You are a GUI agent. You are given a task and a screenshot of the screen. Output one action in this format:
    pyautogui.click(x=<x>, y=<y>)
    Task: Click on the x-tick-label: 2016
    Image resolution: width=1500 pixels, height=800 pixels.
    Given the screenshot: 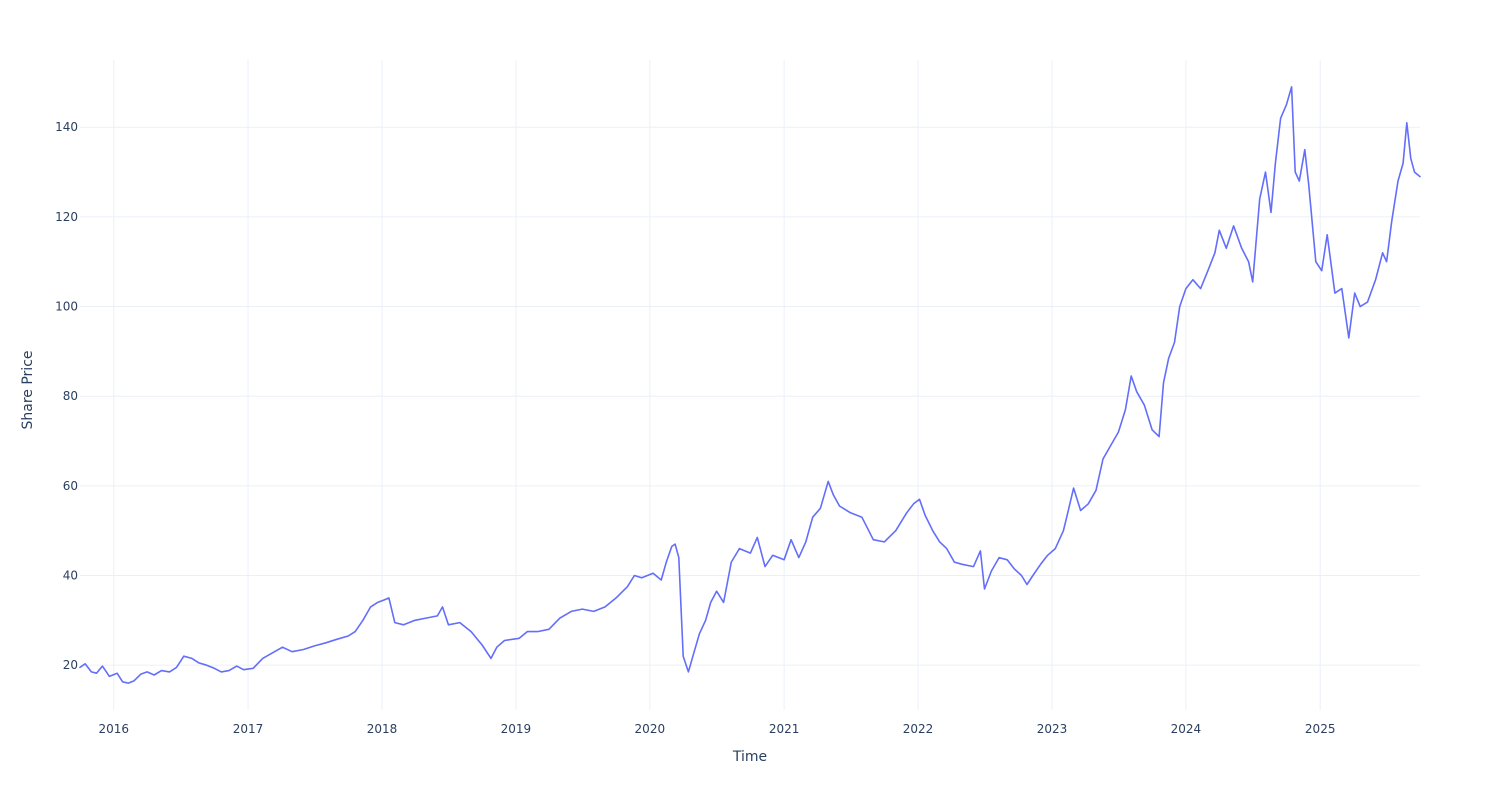 What is the action you would take?
    pyautogui.click(x=113, y=729)
    